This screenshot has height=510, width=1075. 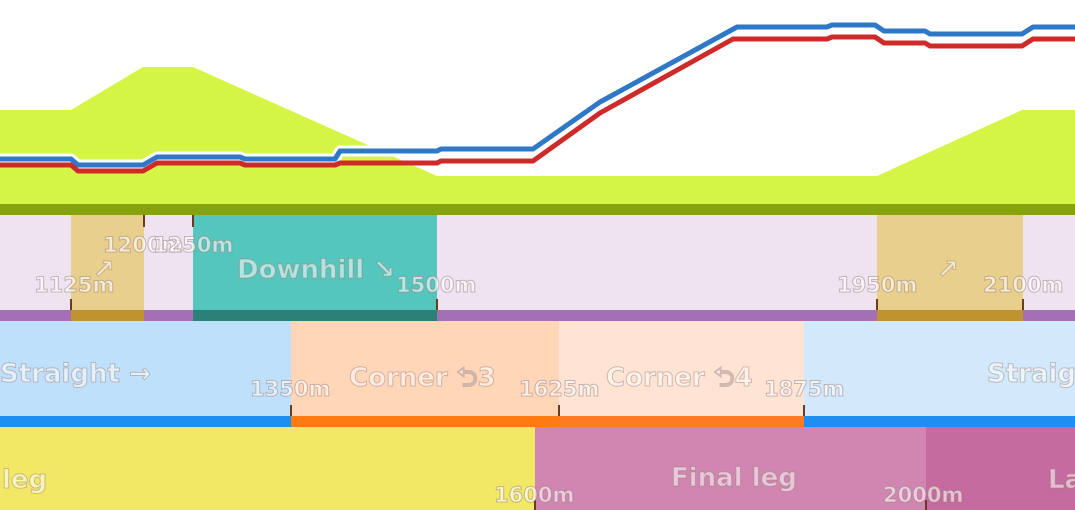 I want to click on gradient-track-baseline, so click(x=537, y=315).